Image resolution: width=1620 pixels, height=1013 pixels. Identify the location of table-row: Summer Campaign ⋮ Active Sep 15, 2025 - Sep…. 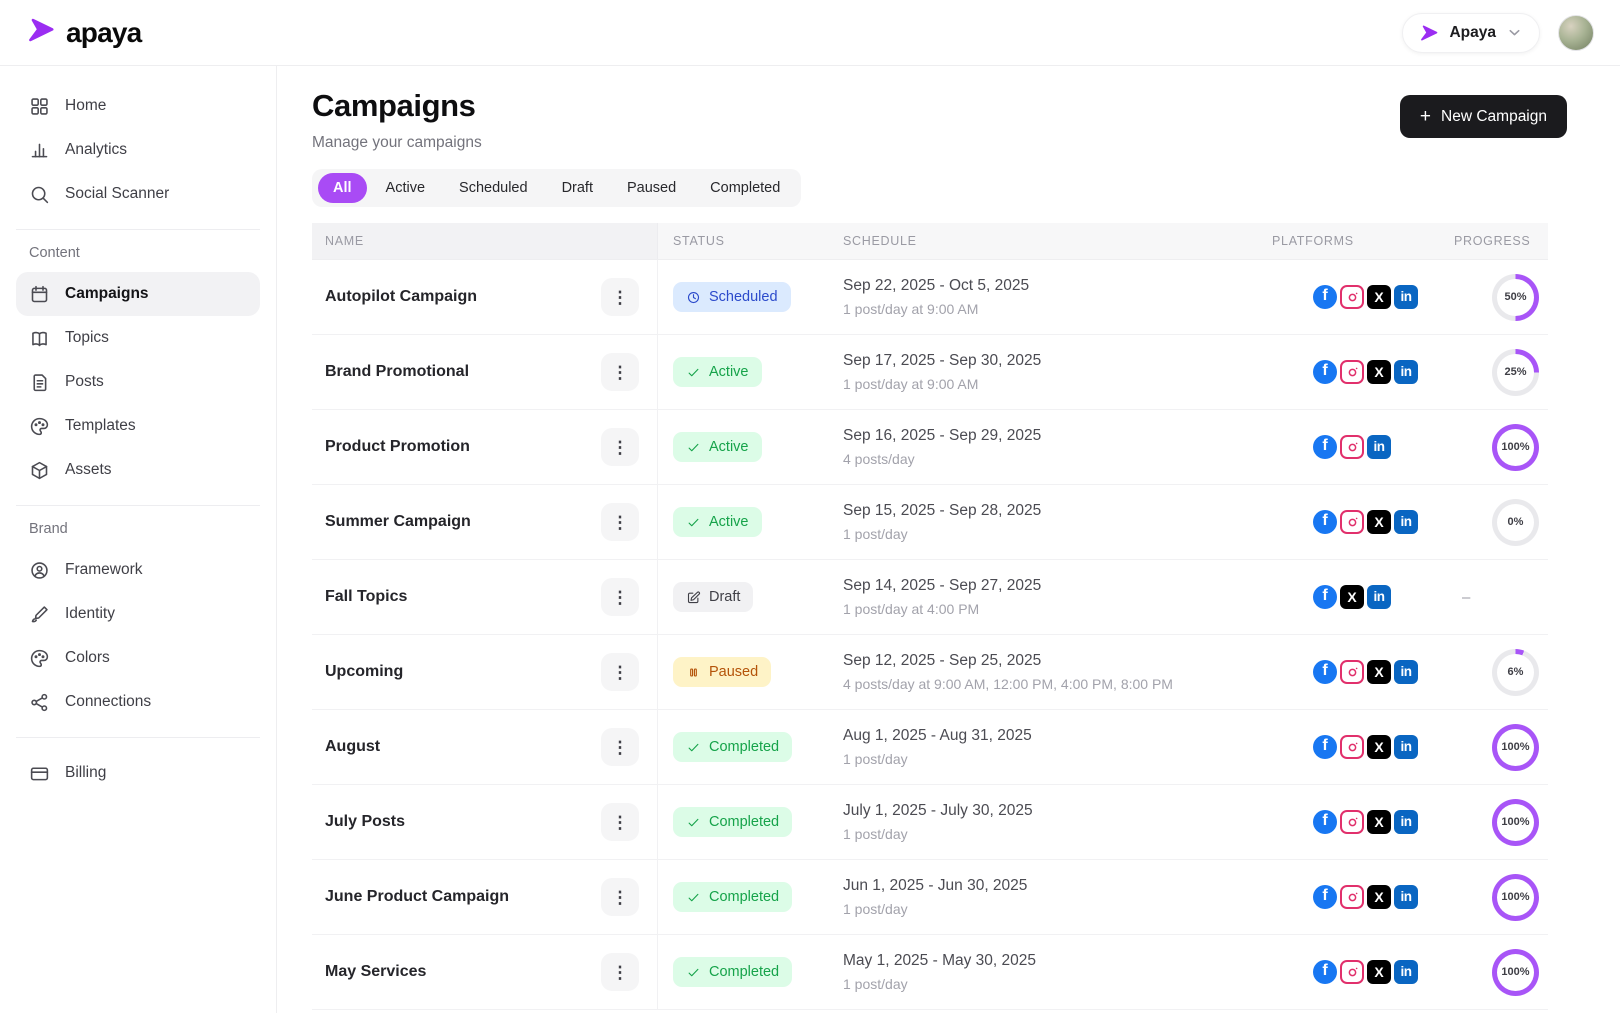
(930, 522).